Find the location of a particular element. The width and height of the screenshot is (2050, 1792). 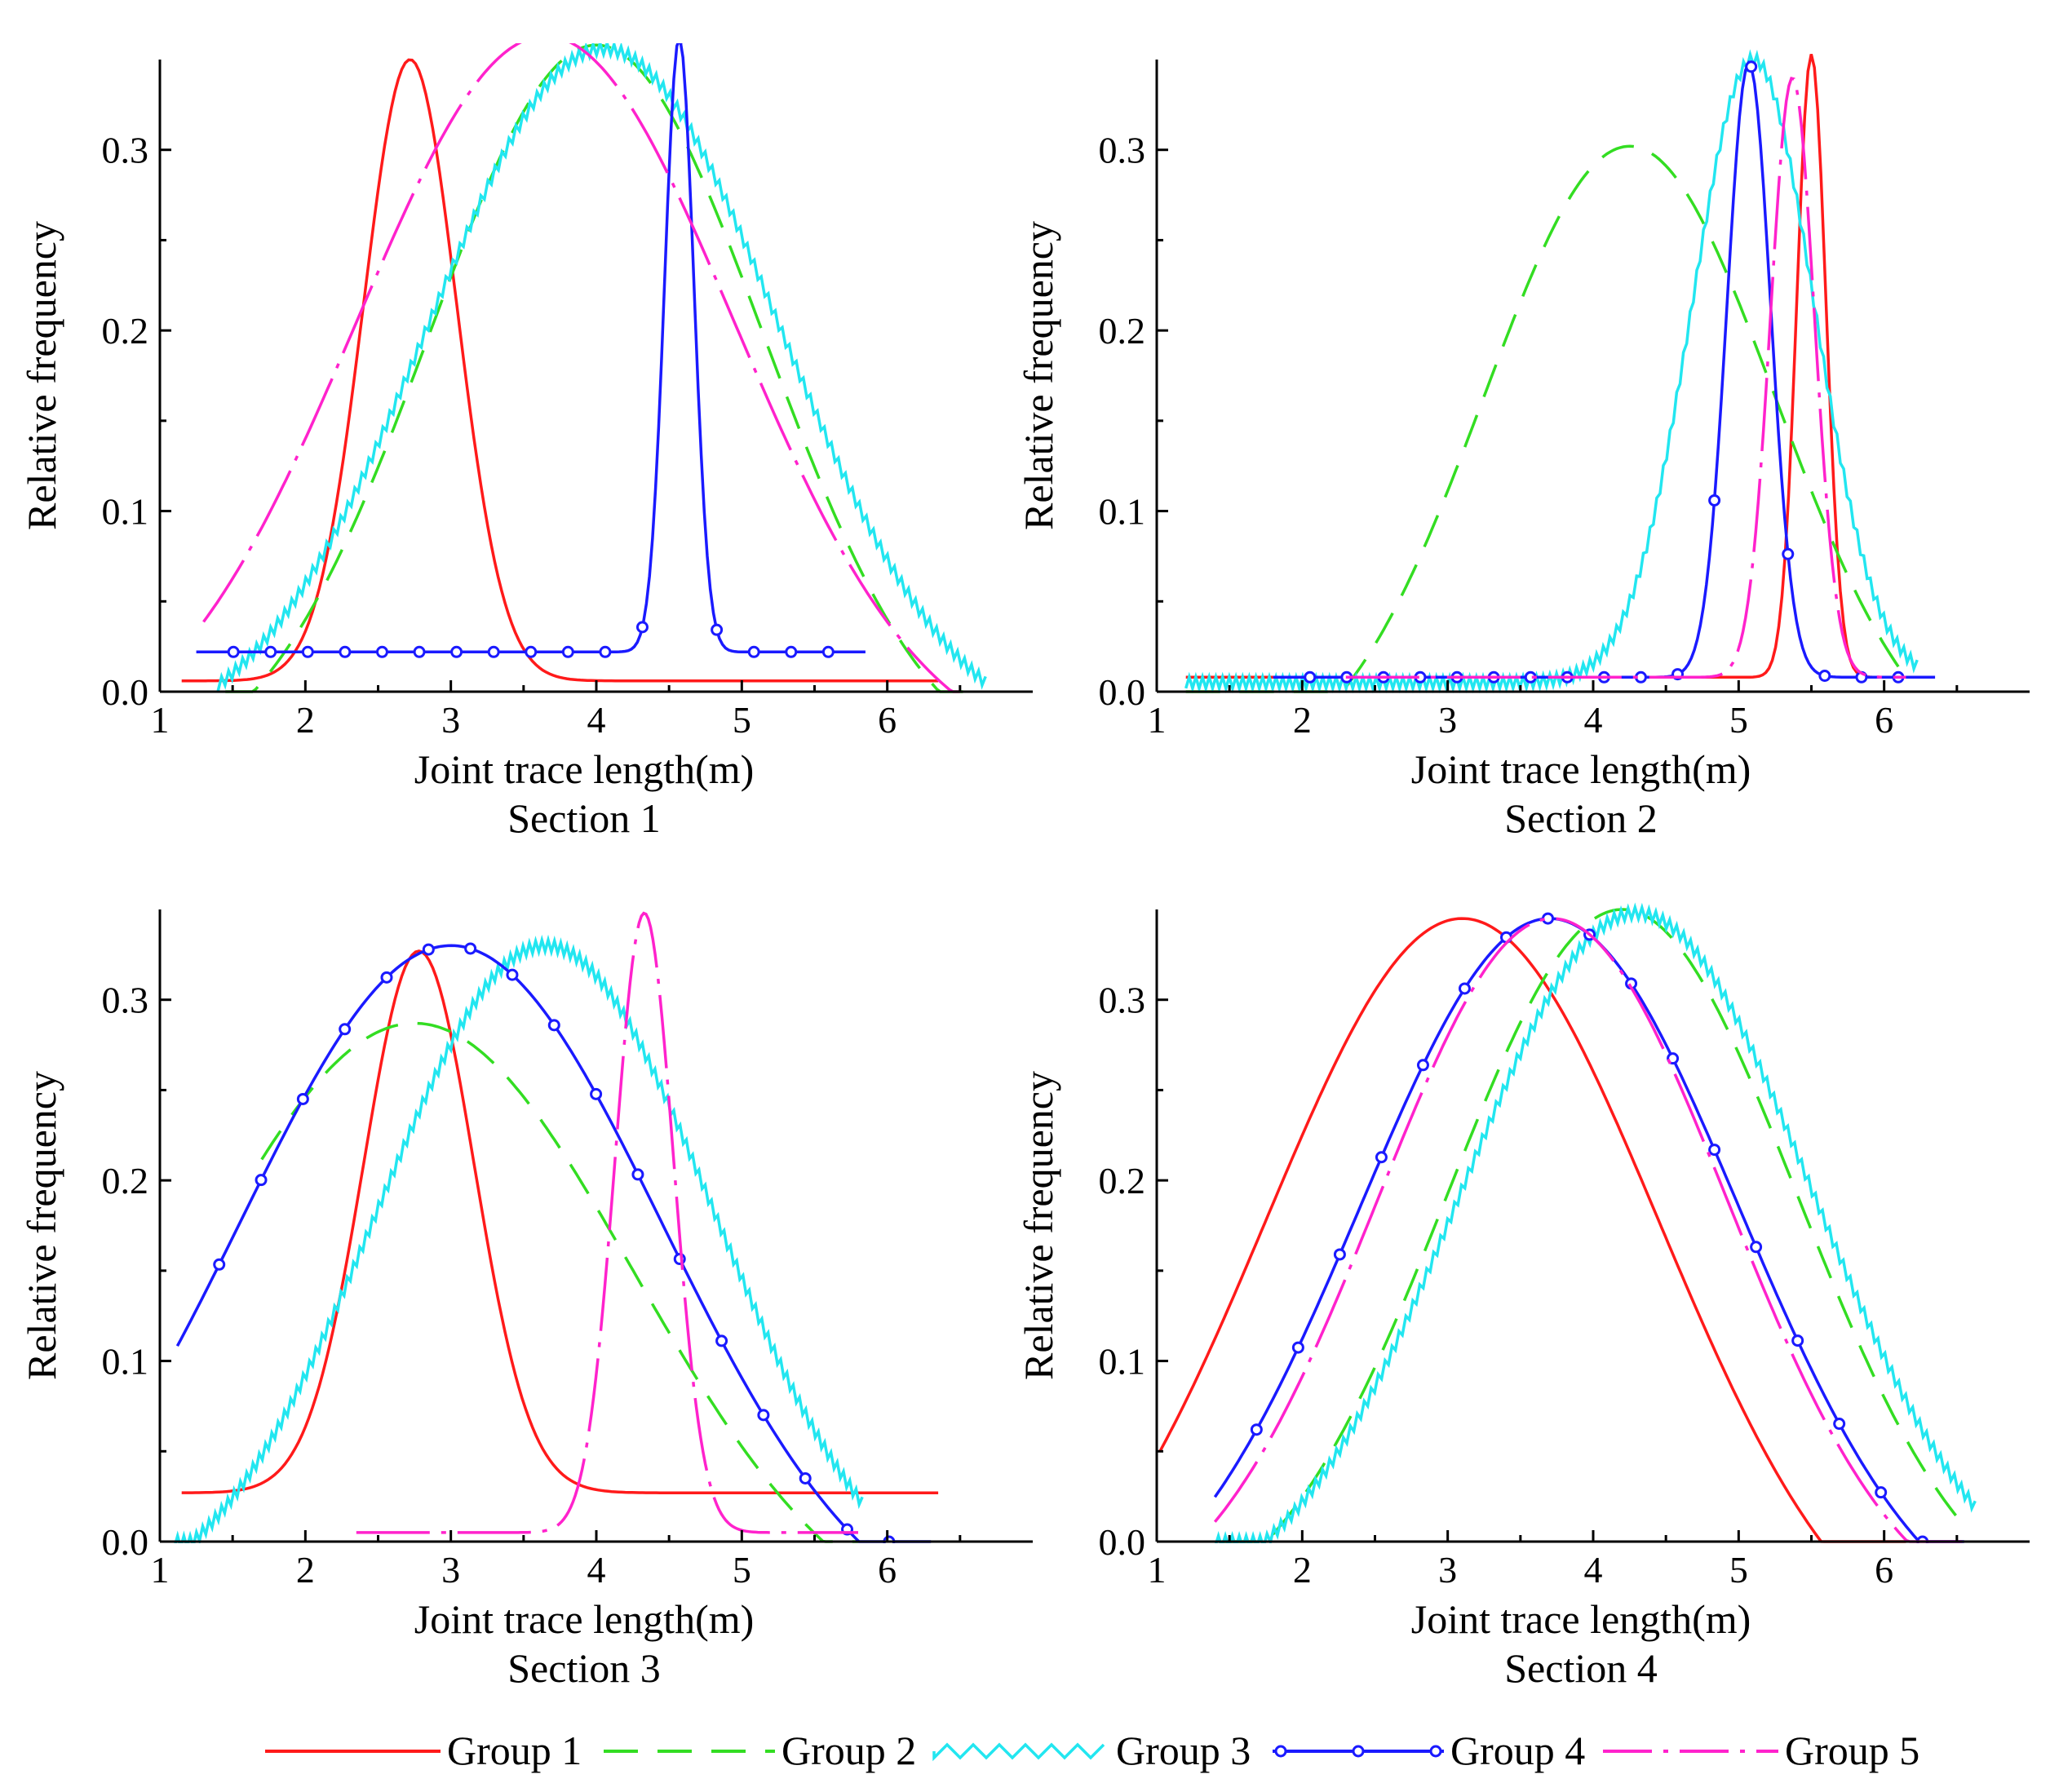

legend-label-group-1: Group 1 is located at coordinates (514, 1750).